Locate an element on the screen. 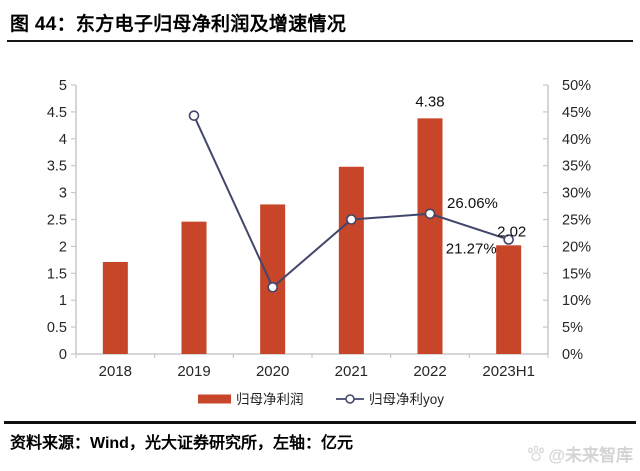 The height and width of the screenshot is (471, 640). x-category-label: 2022 is located at coordinates (429, 371).